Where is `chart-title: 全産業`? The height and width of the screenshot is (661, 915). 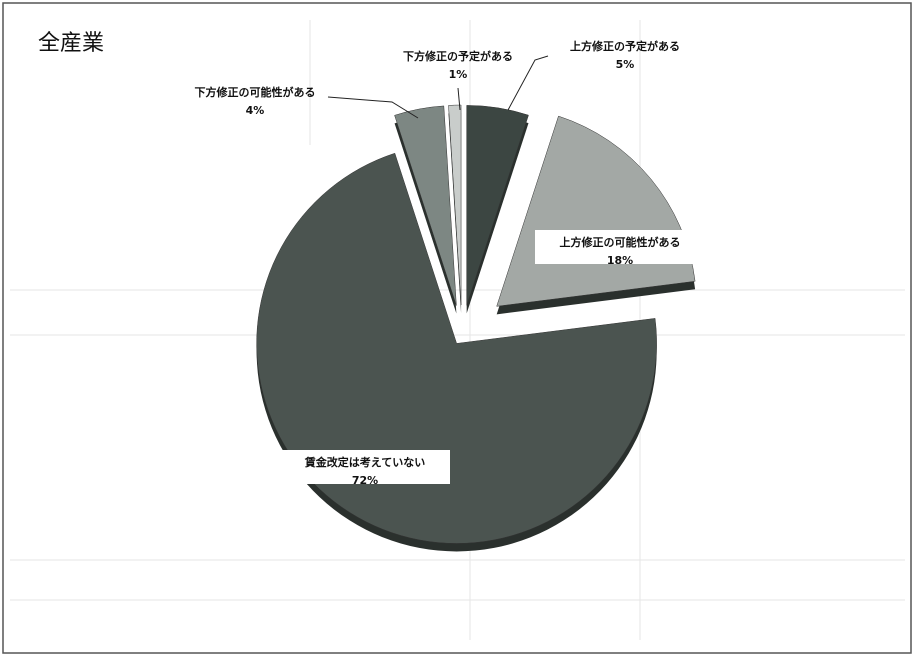
chart-title: 全産業 is located at coordinates (71, 43).